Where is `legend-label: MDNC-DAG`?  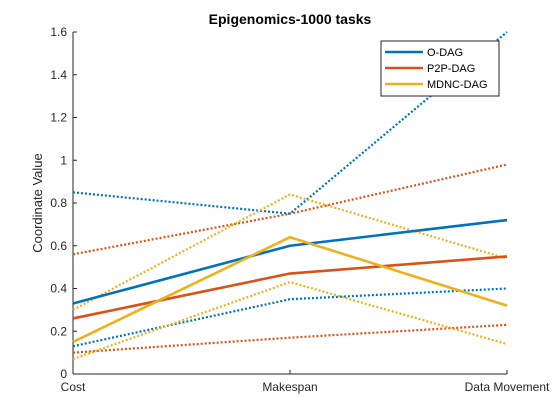
legend-label: MDNC-DAG is located at coordinates (457, 85).